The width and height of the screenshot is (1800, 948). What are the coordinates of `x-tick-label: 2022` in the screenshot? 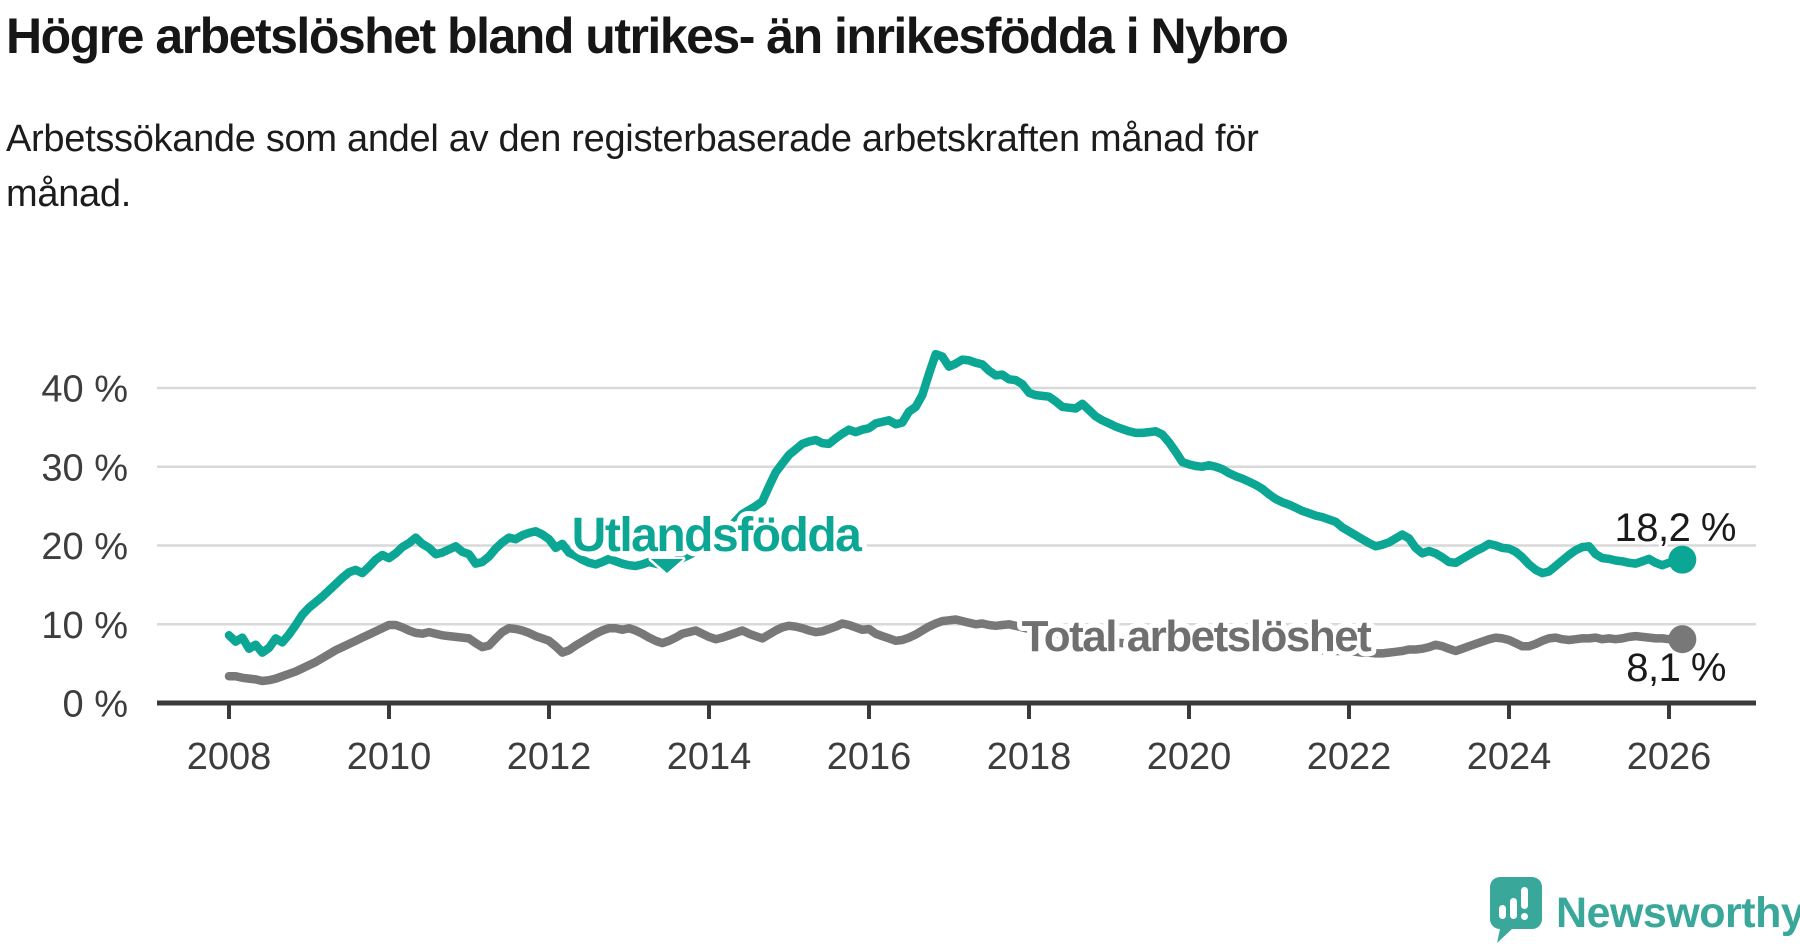 It's located at (1349, 757).